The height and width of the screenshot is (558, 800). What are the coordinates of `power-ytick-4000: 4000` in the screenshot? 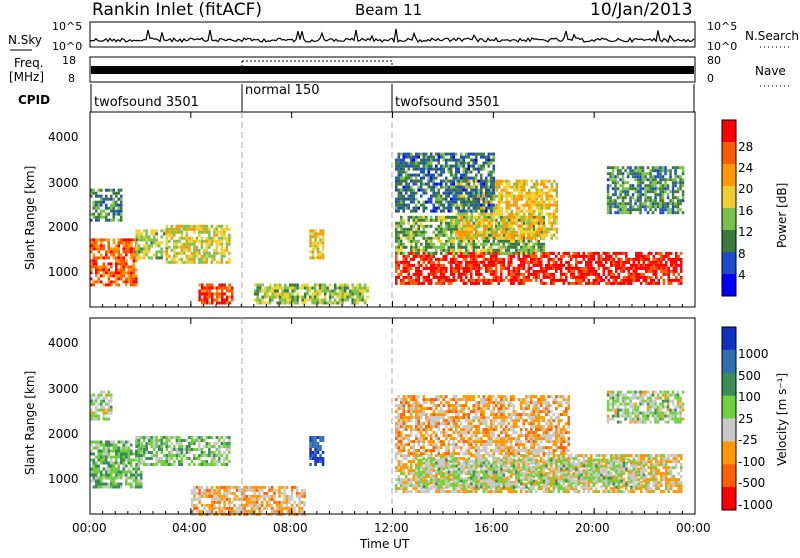 It's located at (63, 137).